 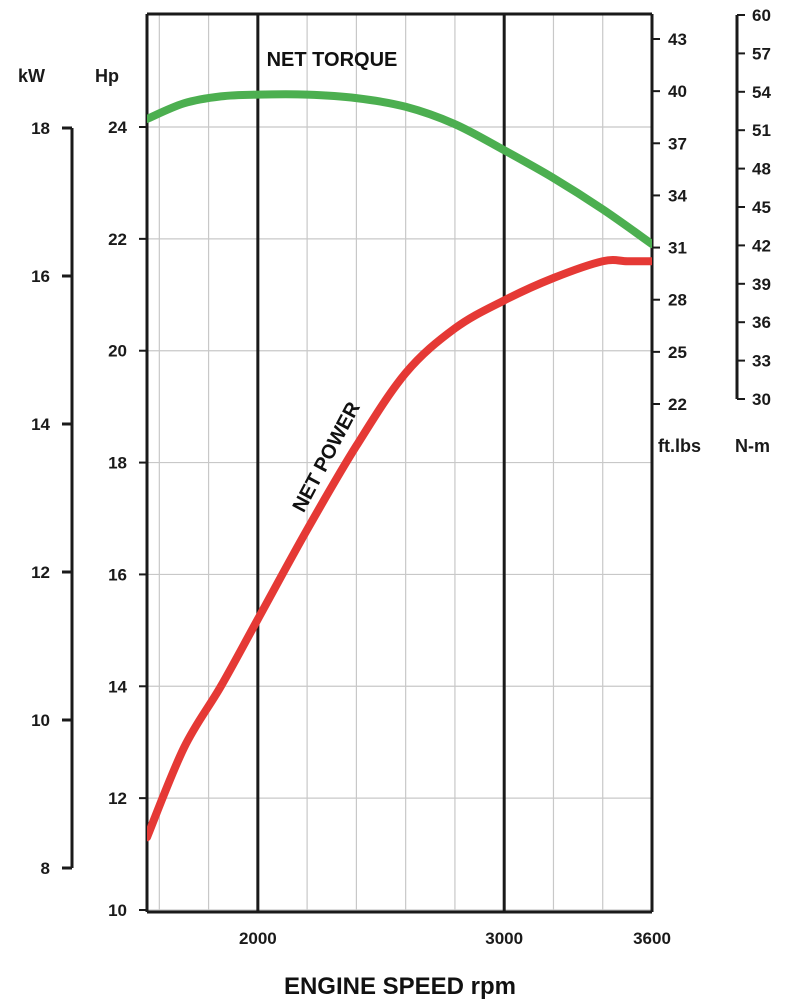 What do you see at coordinates (117, 798) in the screenshot?
I see `hp-tick-label: 12` at bounding box center [117, 798].